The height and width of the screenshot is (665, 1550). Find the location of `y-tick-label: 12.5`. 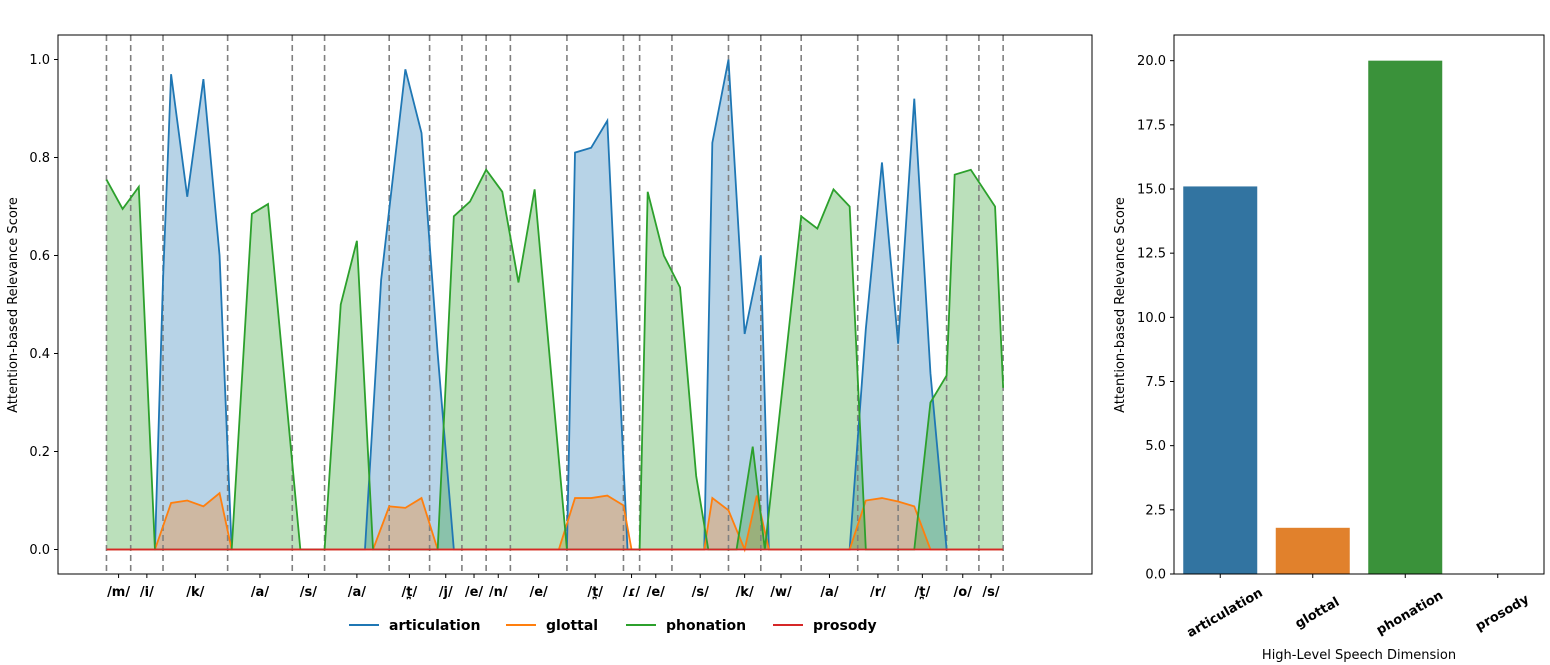

y-tick-label: 12.5 is located at coordinates (1151, 254).